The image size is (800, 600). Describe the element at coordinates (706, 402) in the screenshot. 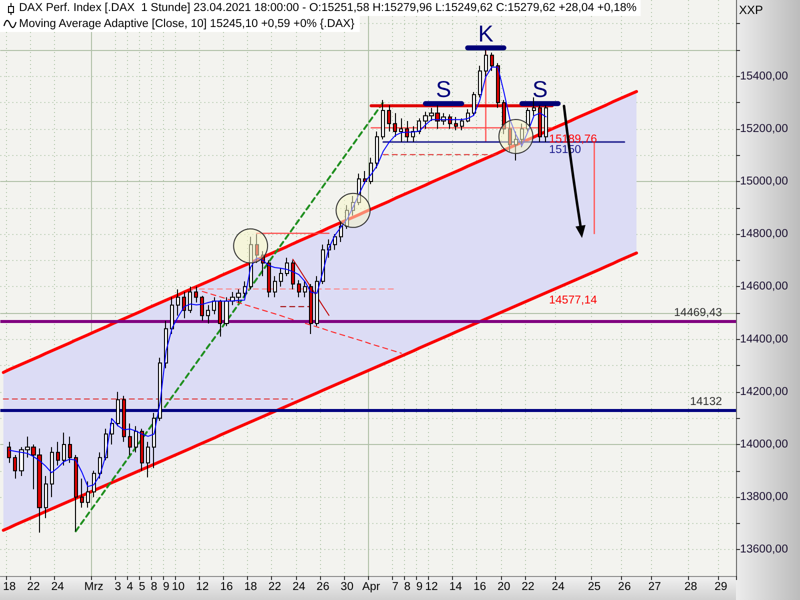

I see `ref-line-label: 14132` at that location.